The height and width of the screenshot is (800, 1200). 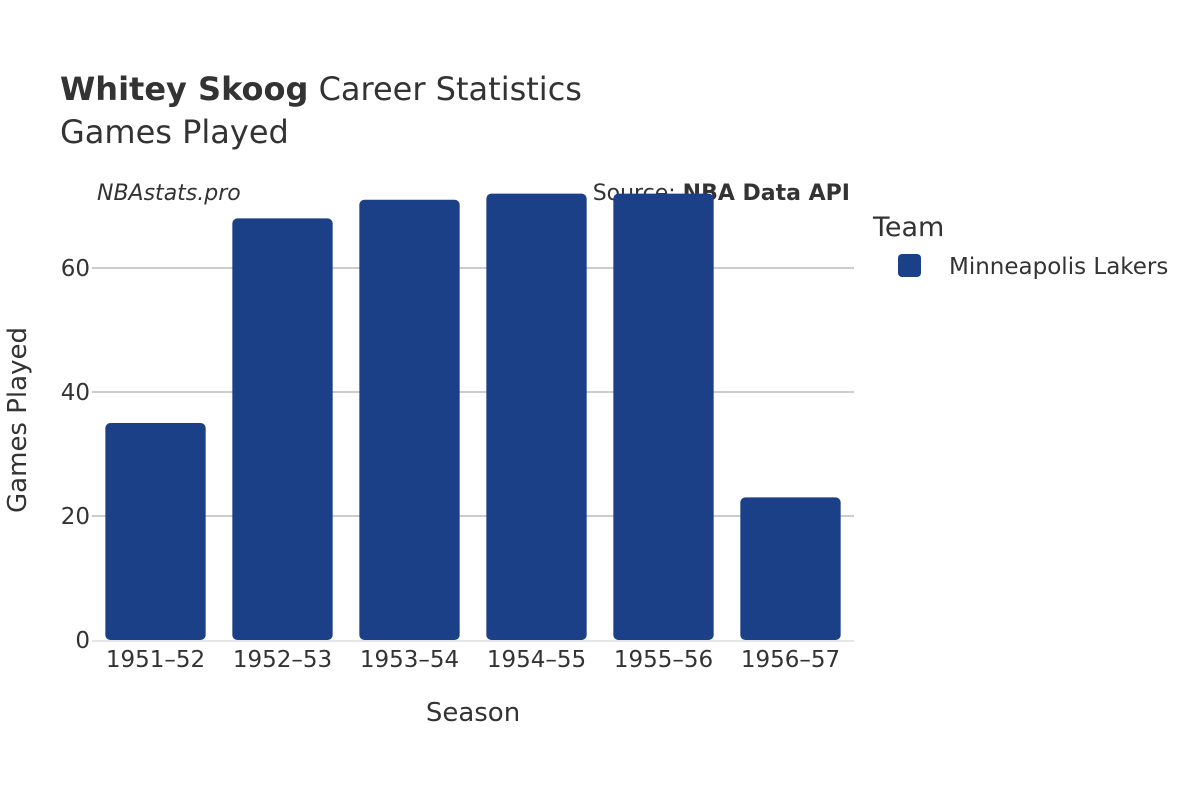 What do you see at coordinates (663, 660) in the screenshot?
I see `x-tick-label: 1955–56` at bounding box center [663, 660].